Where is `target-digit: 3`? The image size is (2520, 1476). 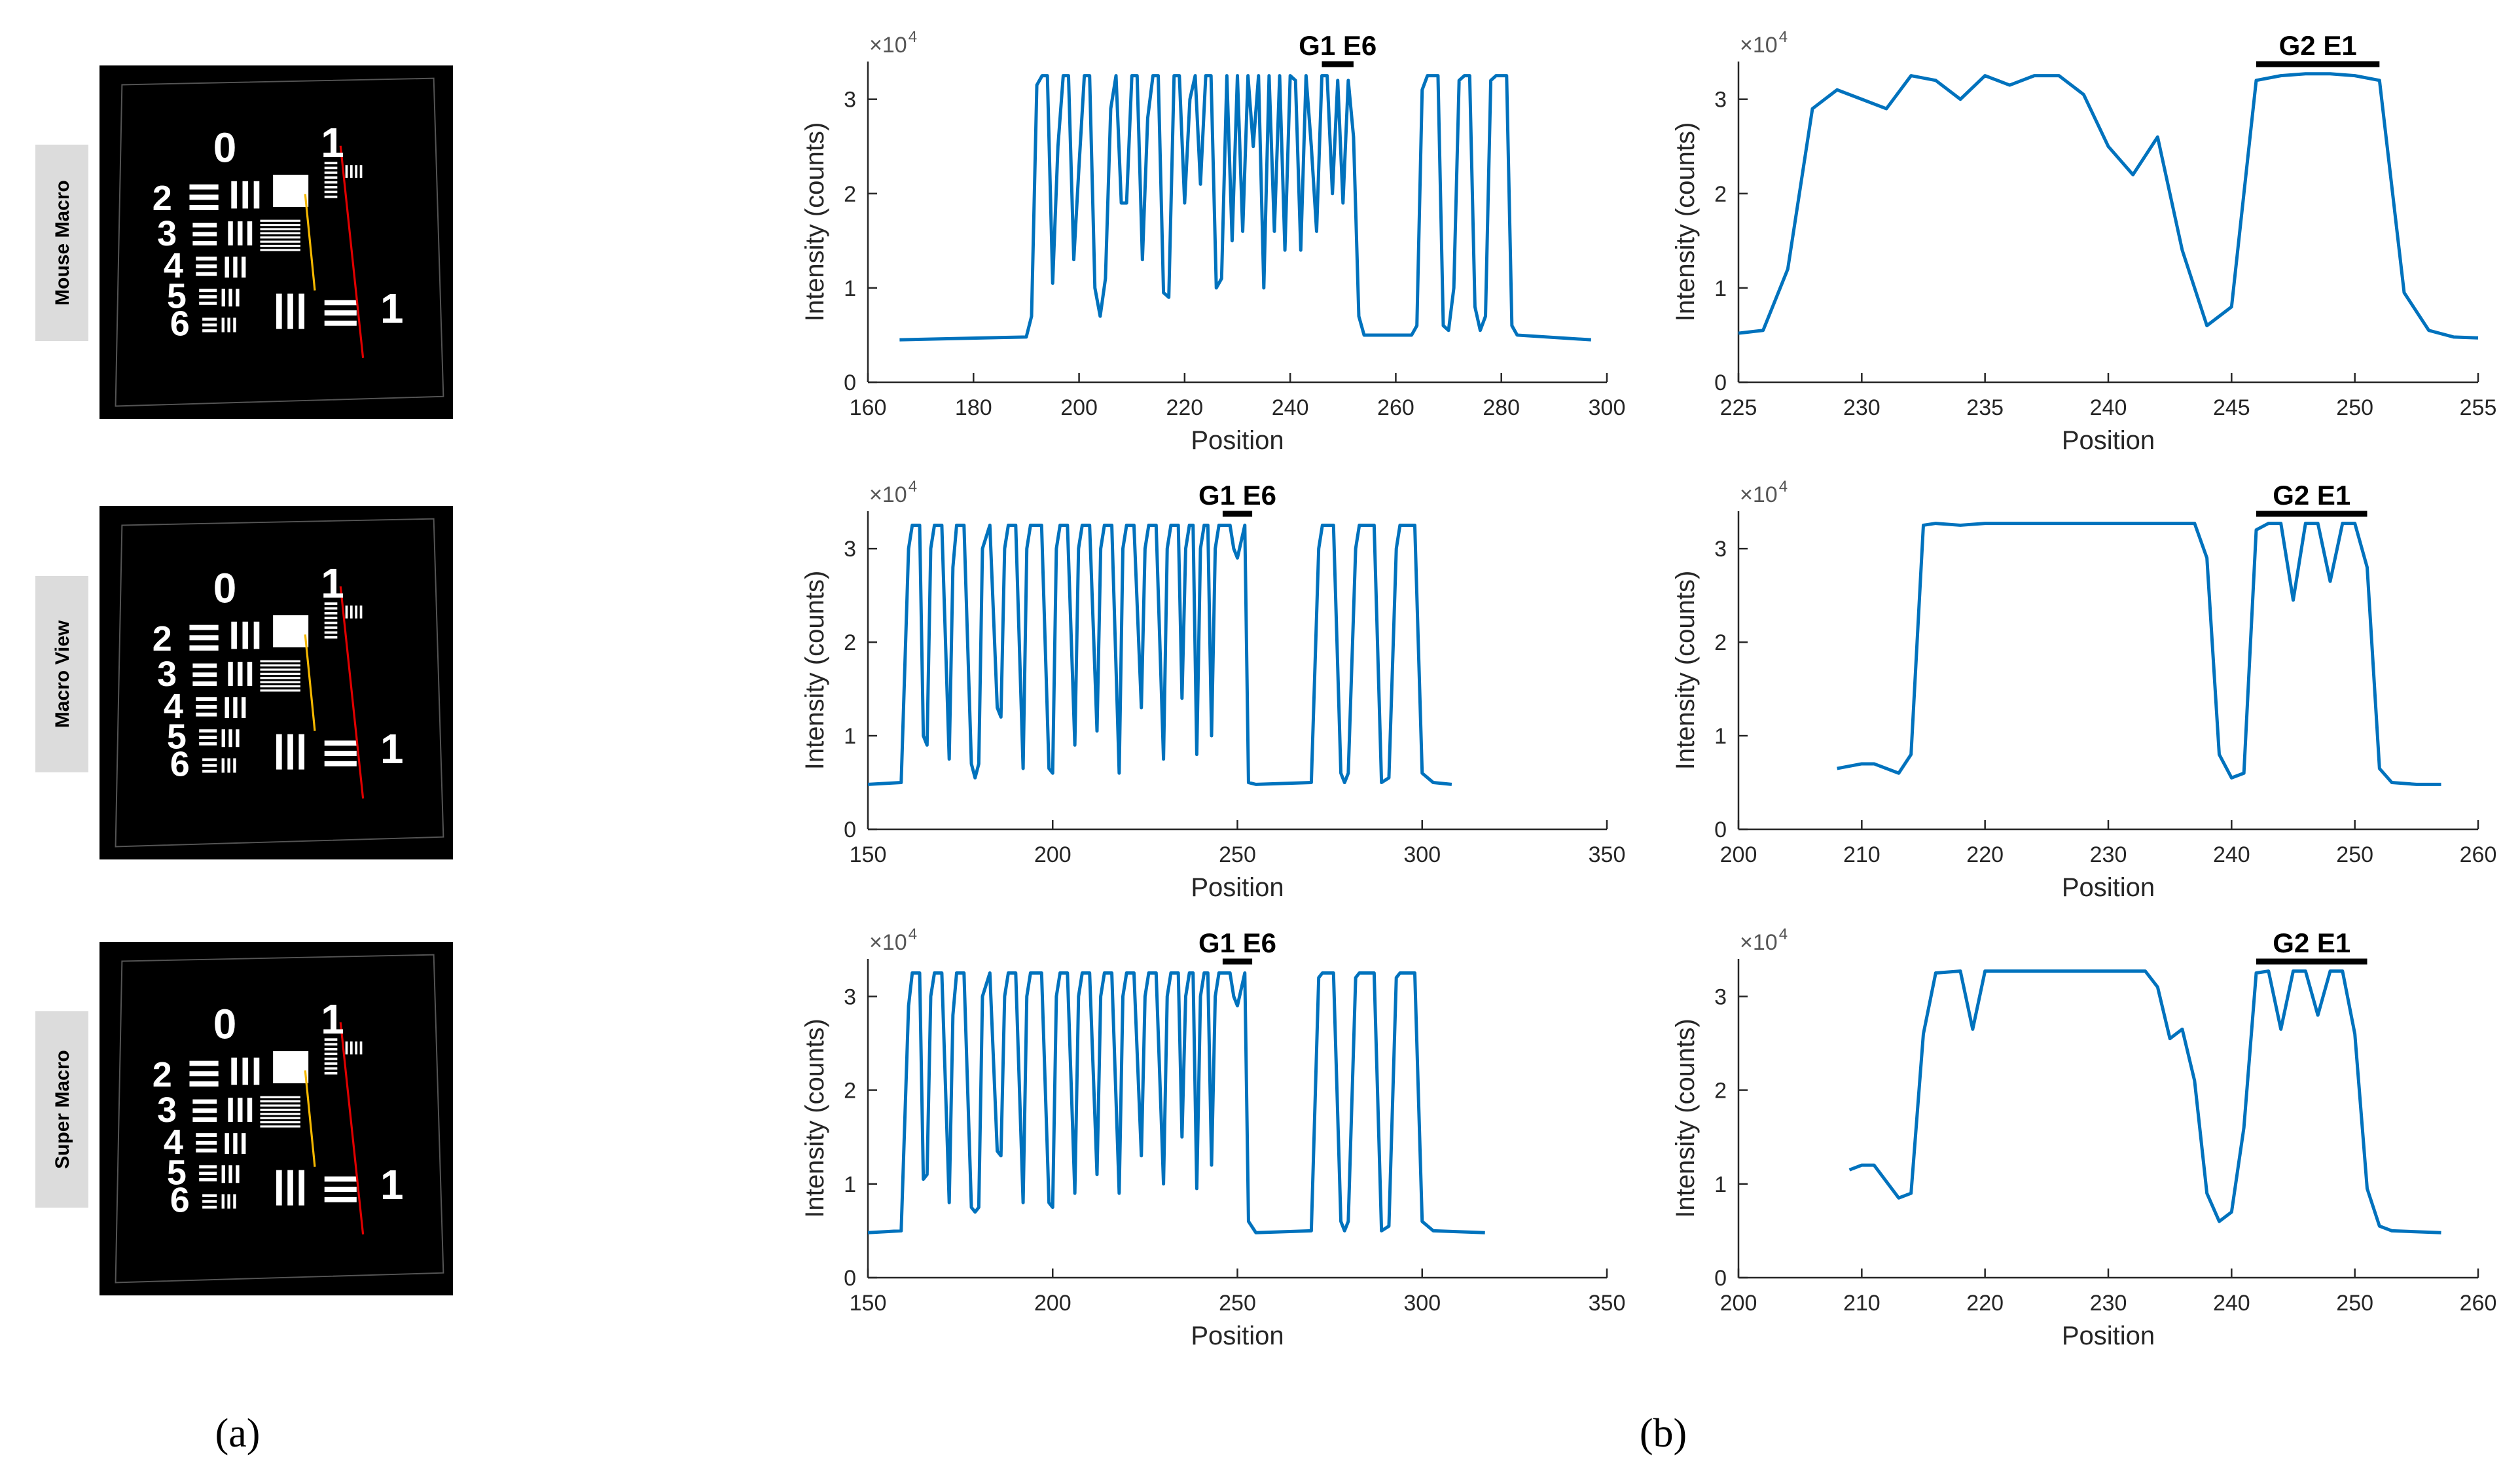
target-digit: 3 is located at coordinates (167, 1110).